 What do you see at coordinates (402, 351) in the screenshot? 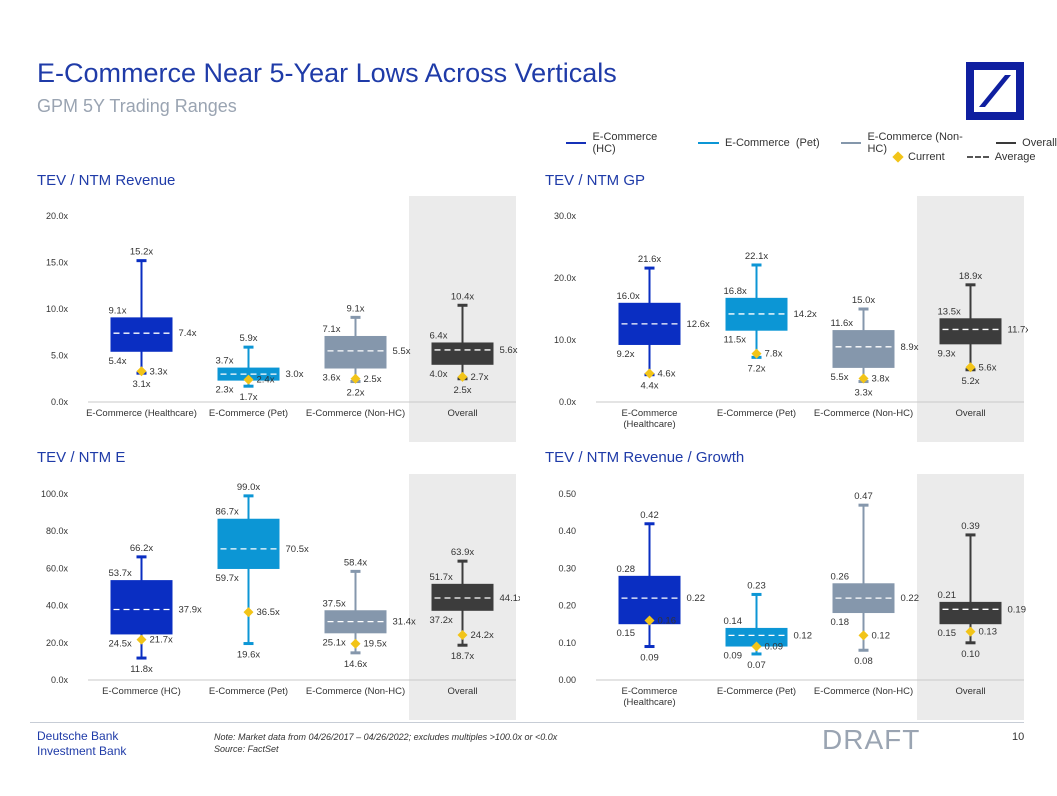
I see `label-average: 5.5x` at bounding box center [402, 351].